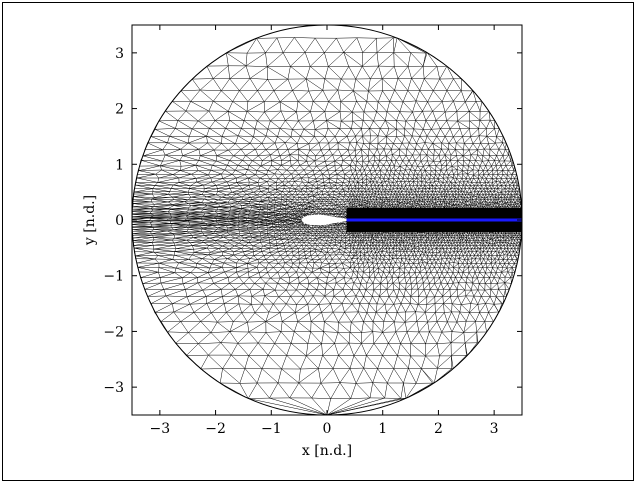  Describe the element at coordinates (438, 429) in the screenshot. I see `x-tick-label: 2` at that location.